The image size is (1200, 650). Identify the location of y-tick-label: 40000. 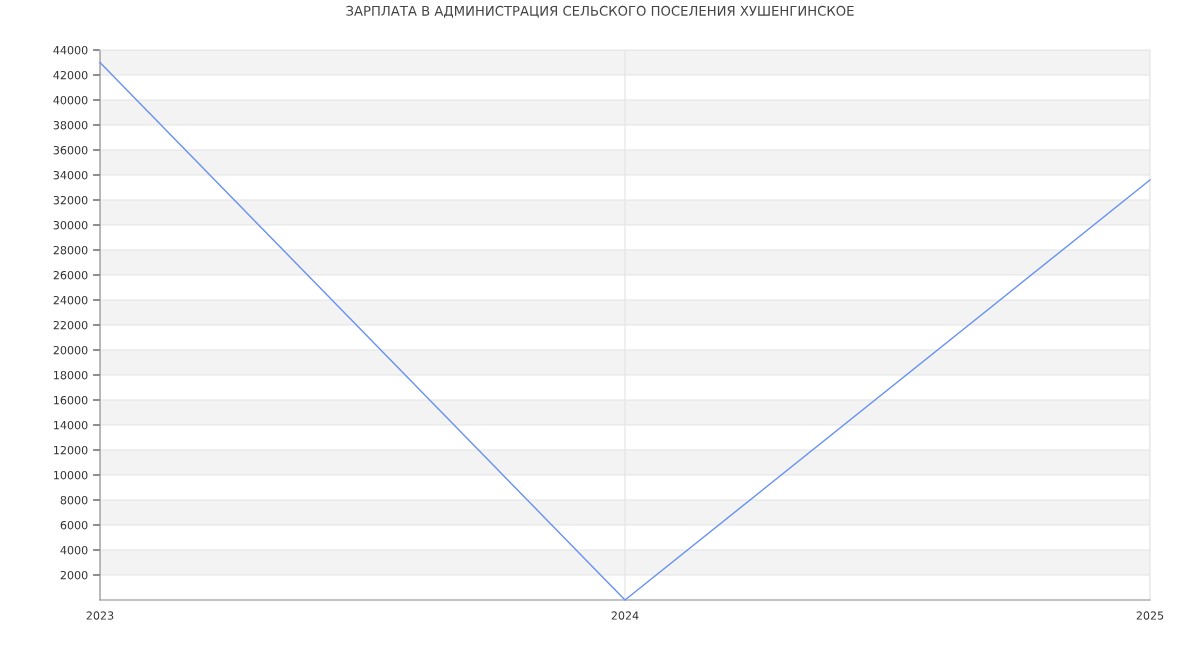
(70, 100).